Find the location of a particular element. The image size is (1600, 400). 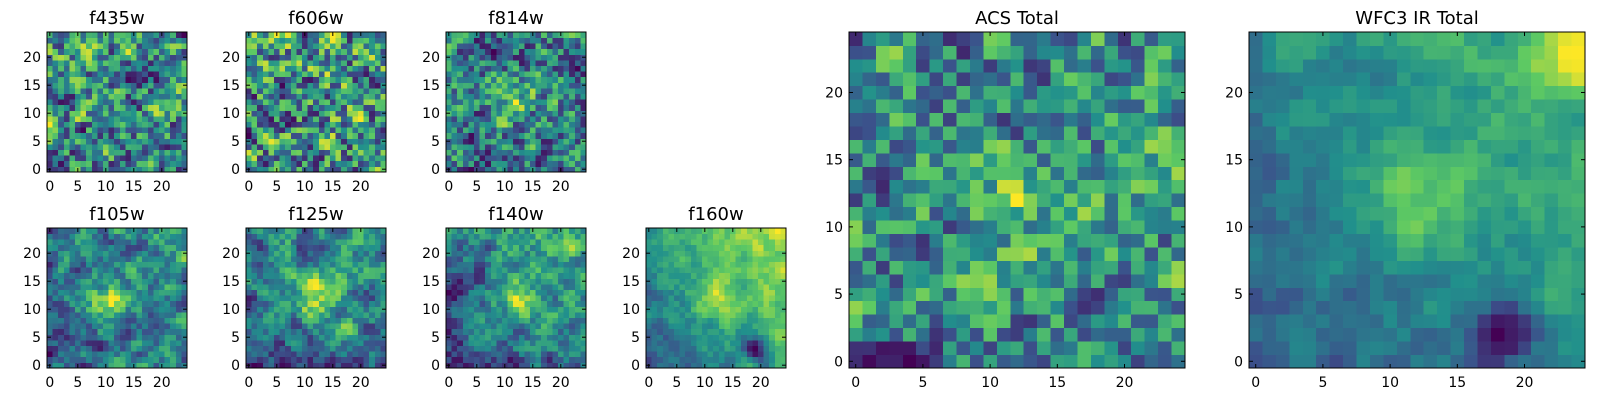

y-tick-label: 10 is located at coordinates (431, 310).